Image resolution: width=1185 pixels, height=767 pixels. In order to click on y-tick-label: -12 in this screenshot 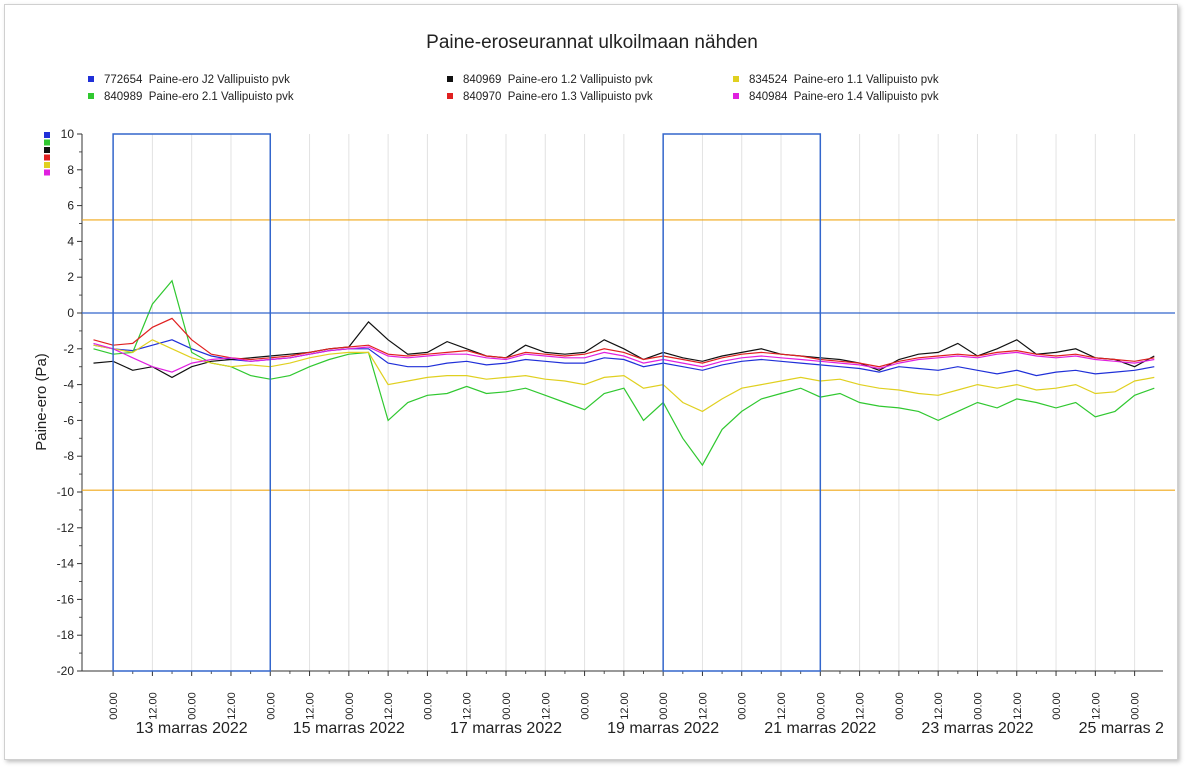, I will do `click(66, 528)`.